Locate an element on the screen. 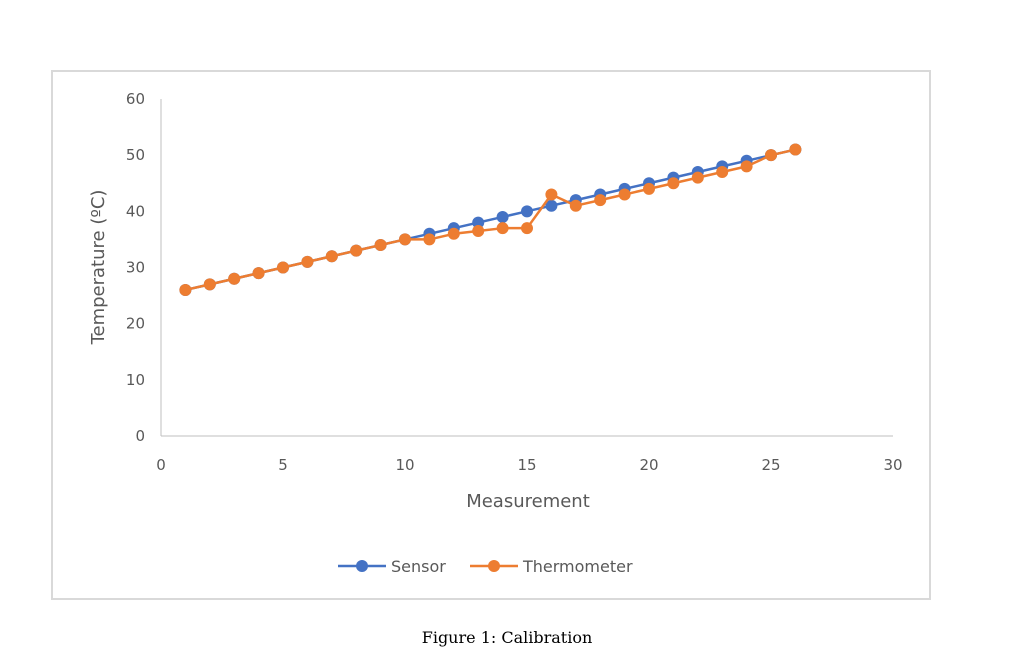 The image size is (1014, 663). series-layer is located at coordinates (490, 219).